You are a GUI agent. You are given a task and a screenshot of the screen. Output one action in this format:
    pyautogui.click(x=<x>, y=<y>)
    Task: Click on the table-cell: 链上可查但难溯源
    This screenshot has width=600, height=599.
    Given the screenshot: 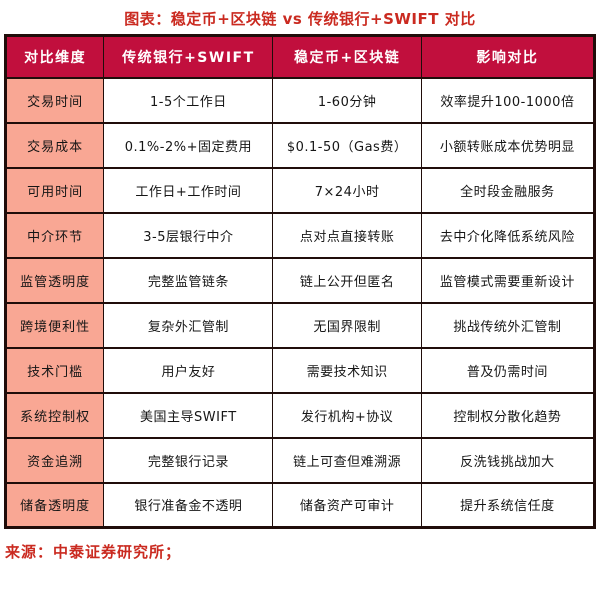 What is the action you would take?
    pyautogui.click(x=347, y=459)
    